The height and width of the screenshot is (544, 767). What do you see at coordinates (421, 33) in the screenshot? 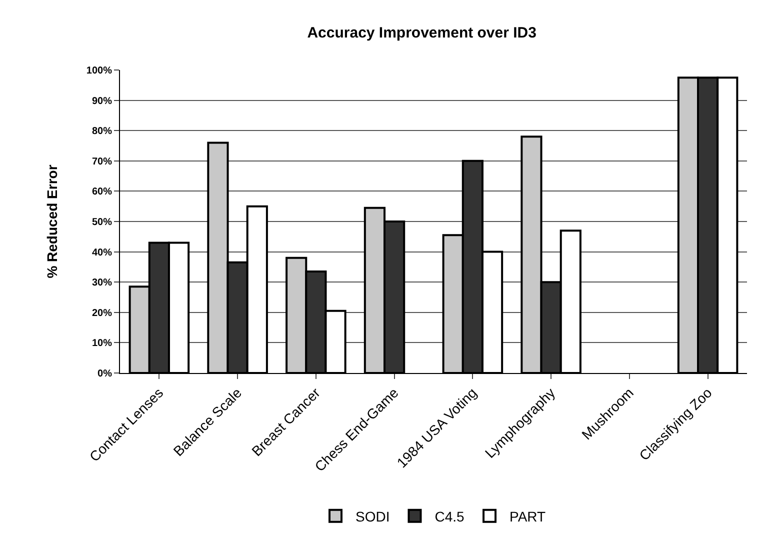
I see `chart-title: Accuracy Improvement over ID3` at bounding box center [421, 33].